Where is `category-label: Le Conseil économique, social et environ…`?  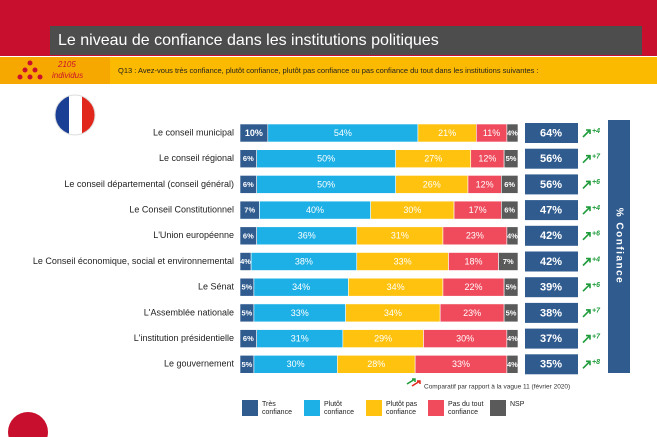 category-label: Le Conseil économique, social et environ… is located at coordinates (133, 261).